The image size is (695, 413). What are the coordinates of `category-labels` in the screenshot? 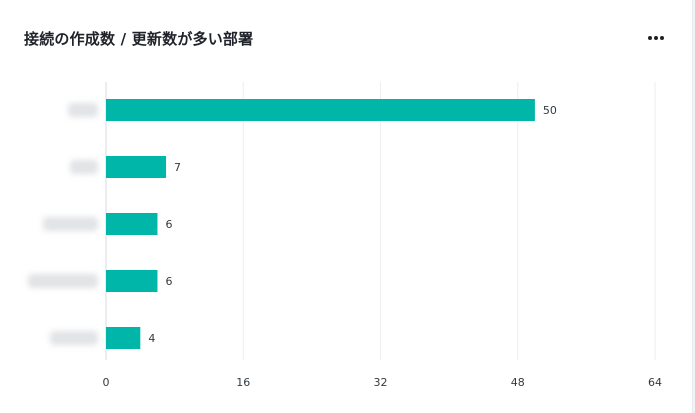 It's located at (63, 224).